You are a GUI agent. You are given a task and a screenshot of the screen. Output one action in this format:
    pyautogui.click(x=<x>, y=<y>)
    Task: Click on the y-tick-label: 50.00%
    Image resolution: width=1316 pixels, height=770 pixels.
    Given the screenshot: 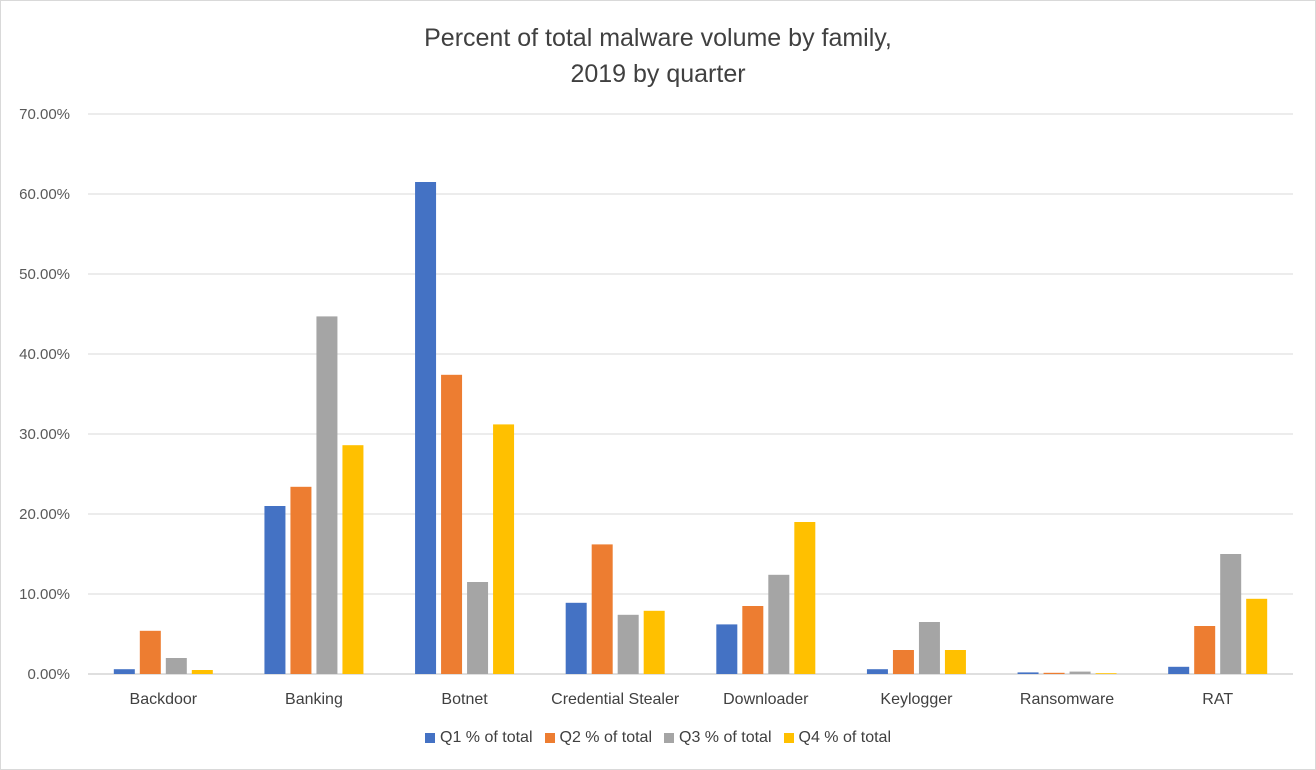 What is the action you would take?
    pyautogui.click(x=44, y=274)
    